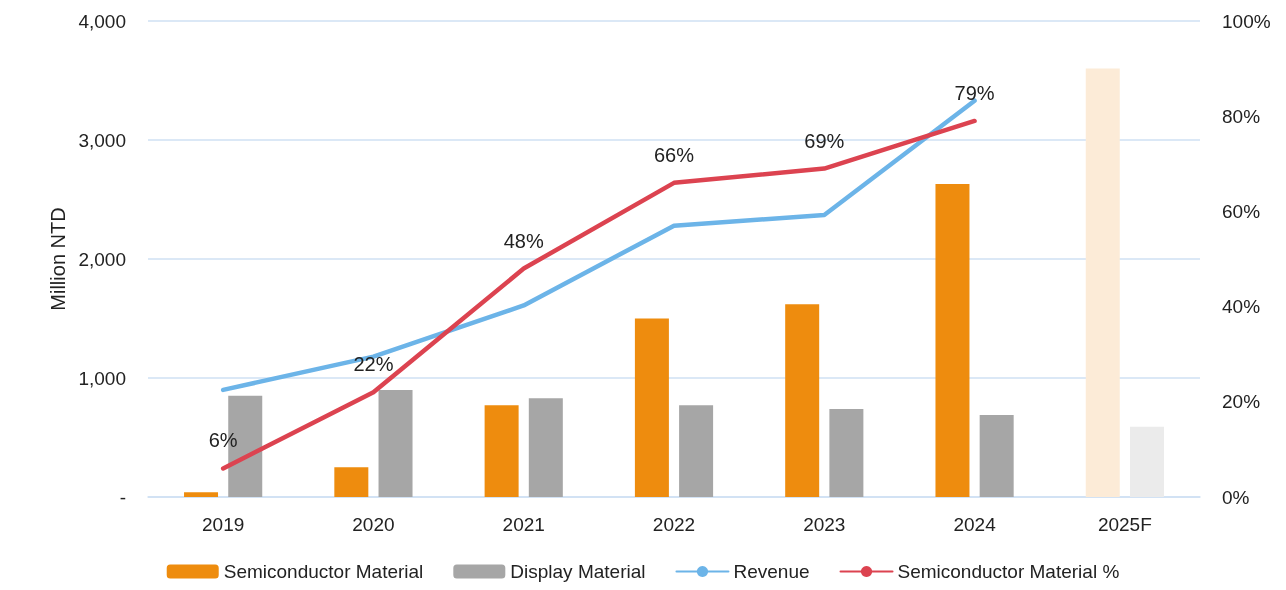  I want to click on y2-tick-label: 0%, so click(1236, 497).